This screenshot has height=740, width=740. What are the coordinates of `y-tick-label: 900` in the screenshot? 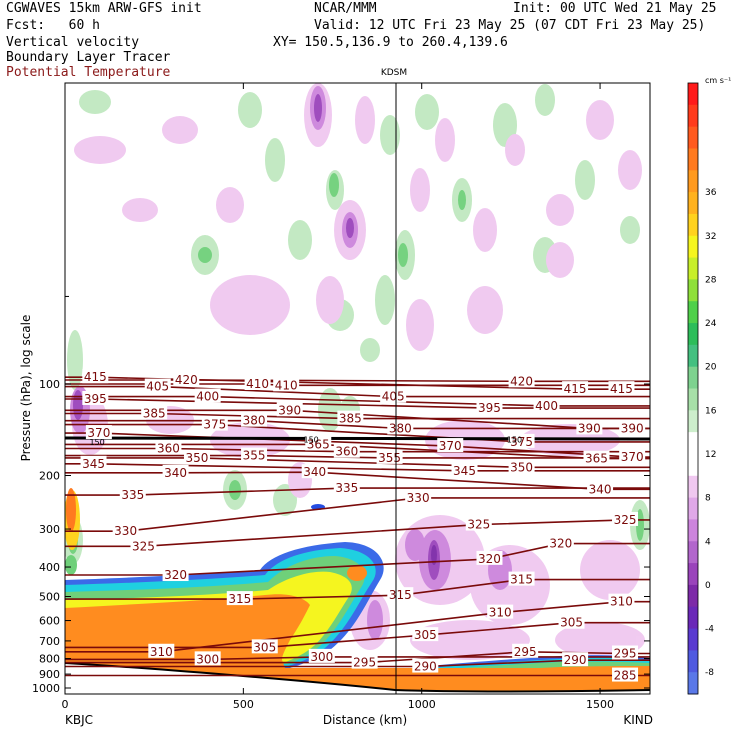 It's located at (49, 674).